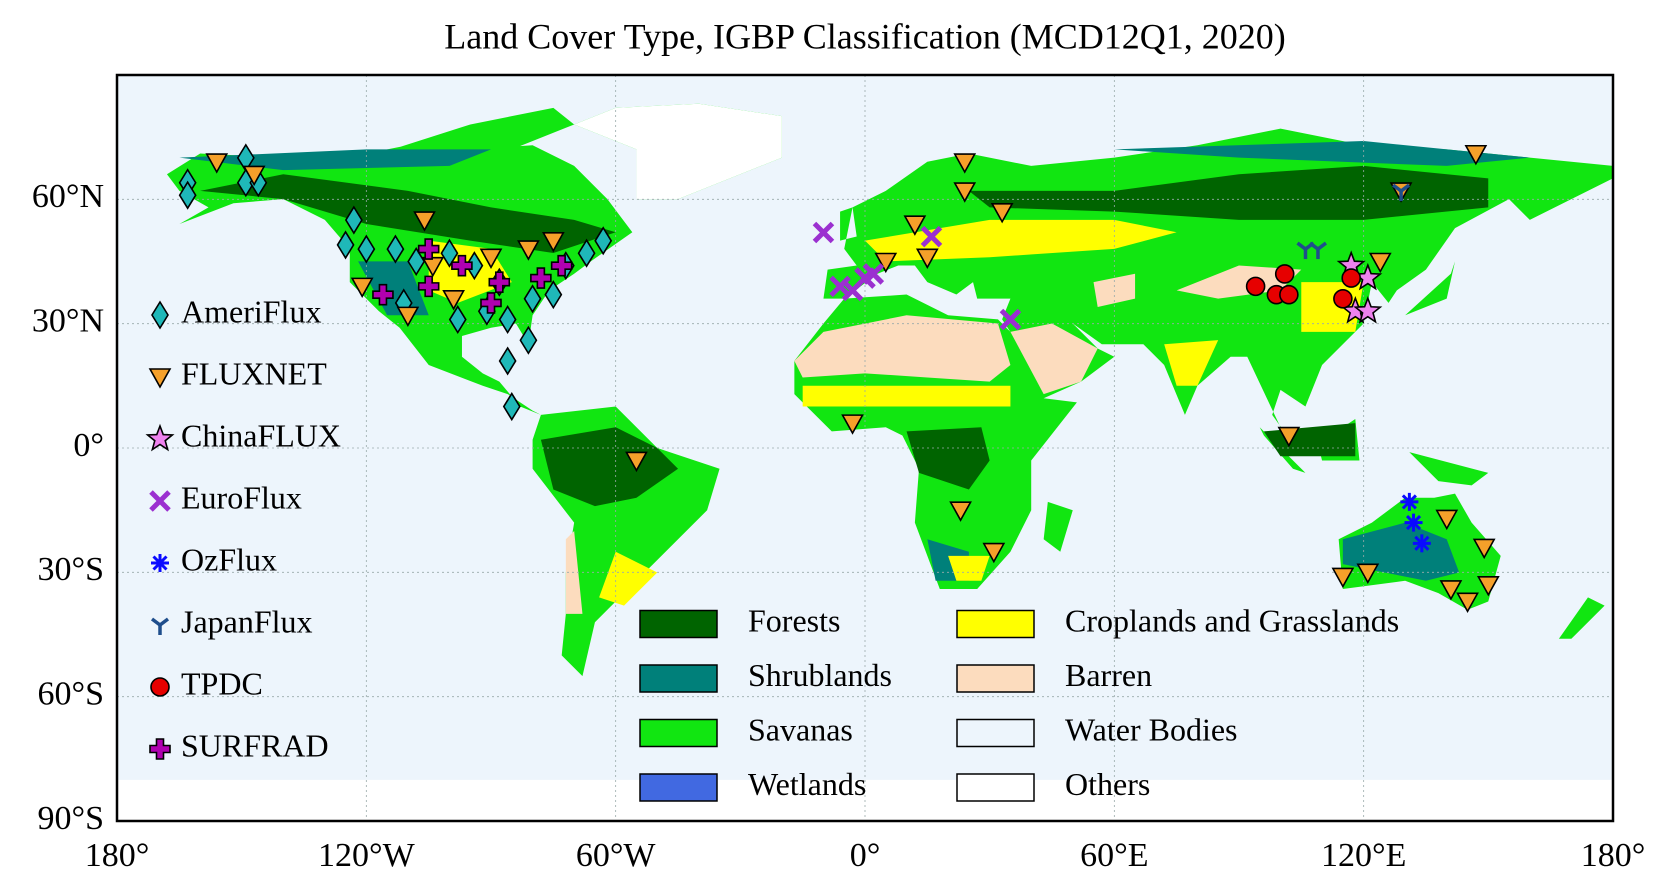 The height and width of the screenshot is (888, 1664). What do you see at coordinates (254, 373) in the screenshot?
I see `legend-label: FLUXNET` at bounding box center [254, 373].